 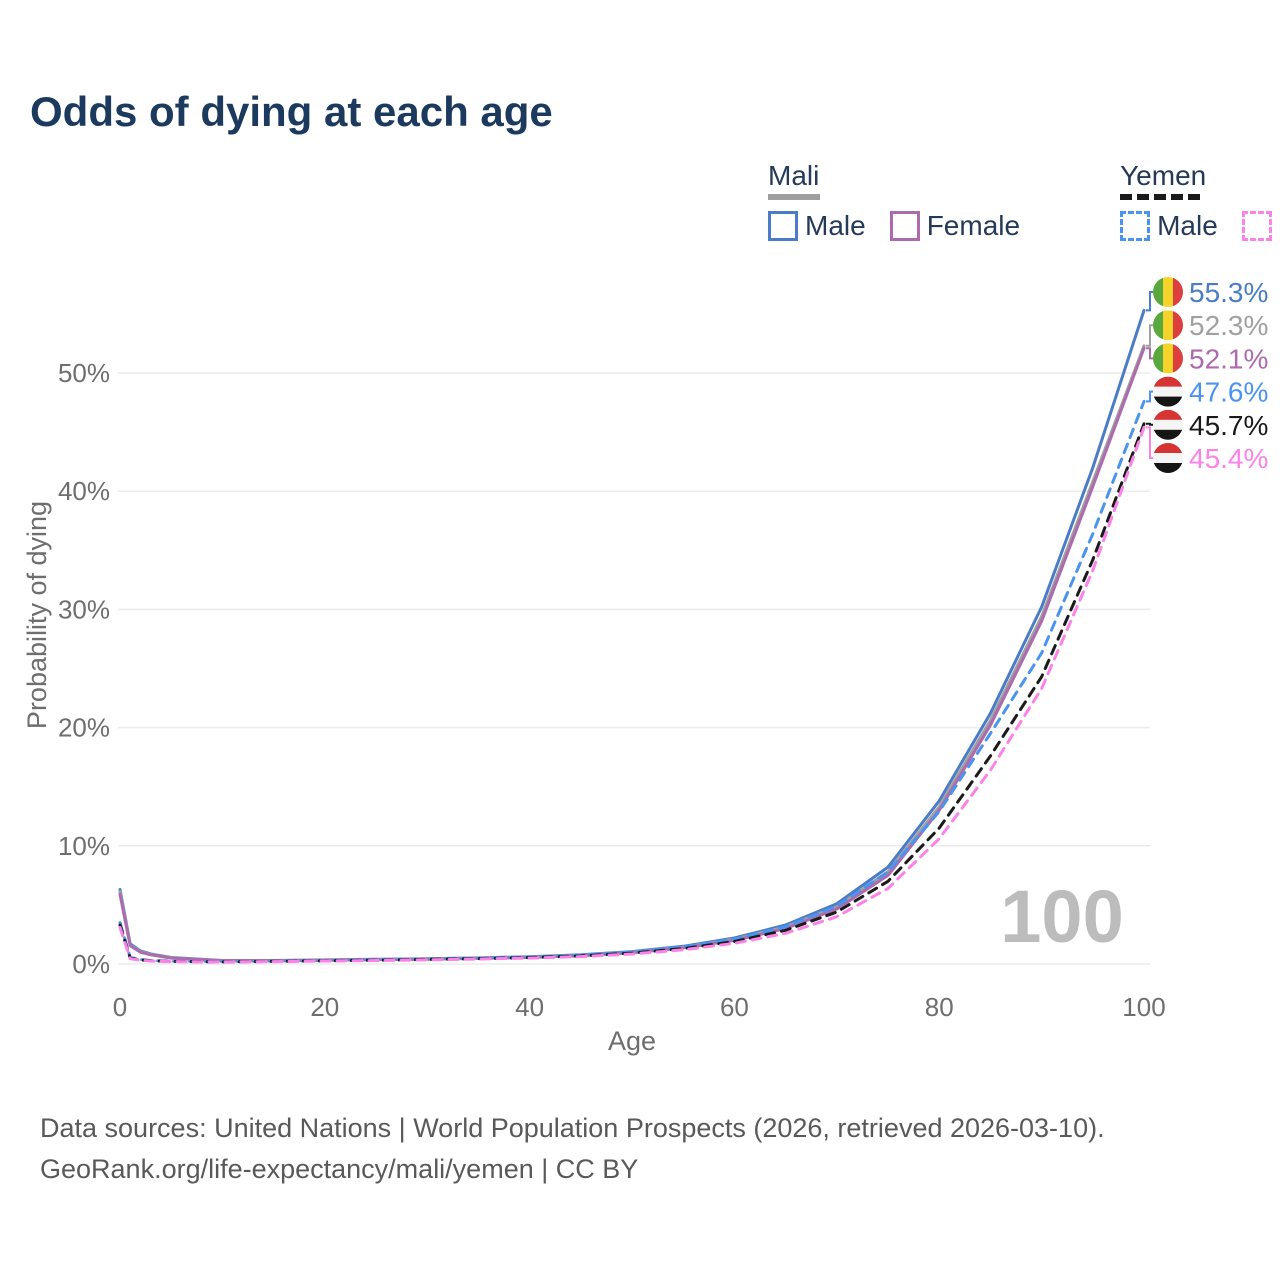 I want to click on x-tick-label: 80, so click(x=939, y=1007).